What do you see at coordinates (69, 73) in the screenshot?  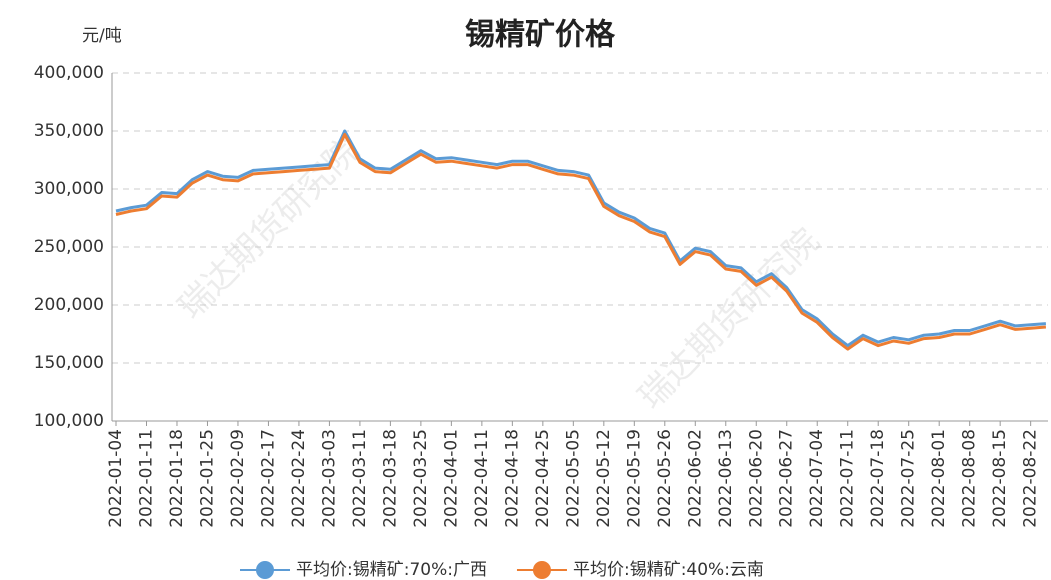 I see `y-tick-label: 400,000` at bounding box center [69, 73].